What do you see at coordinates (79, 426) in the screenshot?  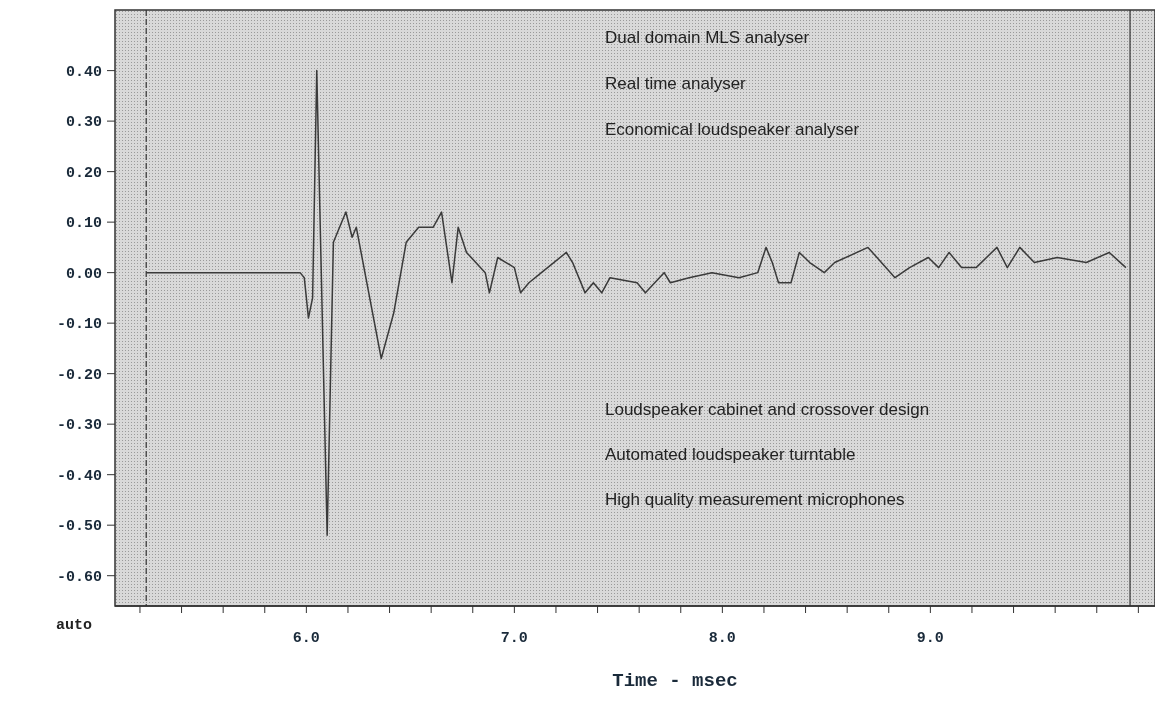 I see `y-tick-label: -0.30` at bounding box center [79, 426].